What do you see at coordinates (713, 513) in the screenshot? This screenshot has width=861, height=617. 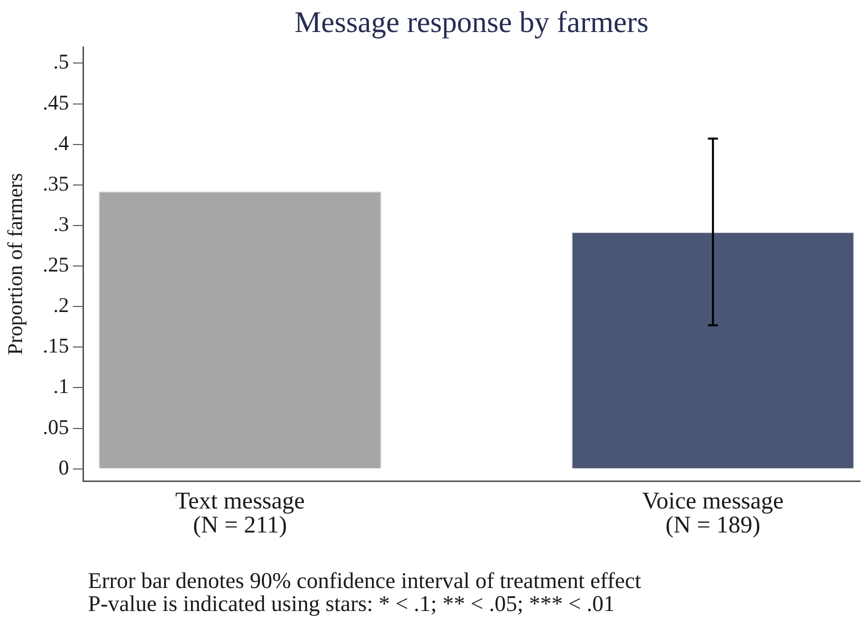 I see `x-tick-label: Voice message (N = 189)` at bounding box center [713, 513].